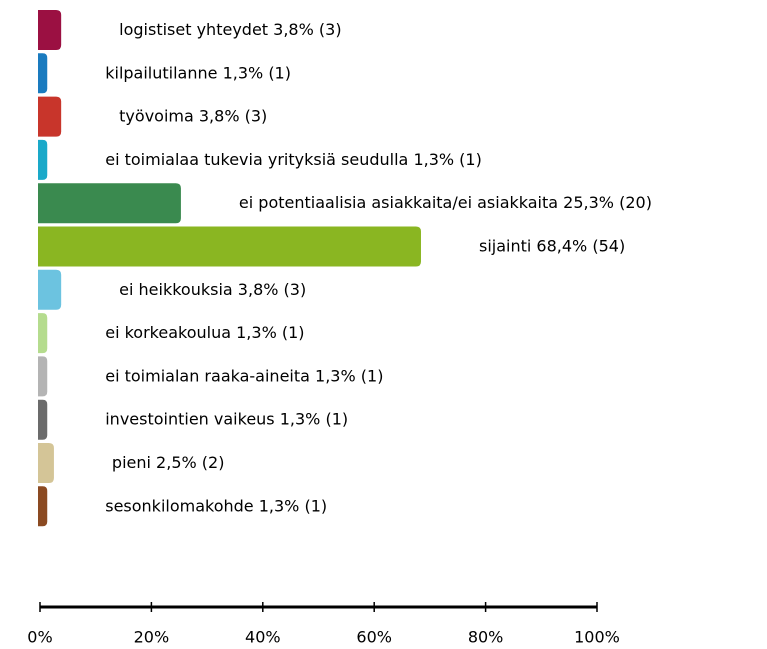 The width and height of the screenshot is (767, 649). I want to click on bar-label: kilpailutilanne 1,3% (1), so click(198, 72).